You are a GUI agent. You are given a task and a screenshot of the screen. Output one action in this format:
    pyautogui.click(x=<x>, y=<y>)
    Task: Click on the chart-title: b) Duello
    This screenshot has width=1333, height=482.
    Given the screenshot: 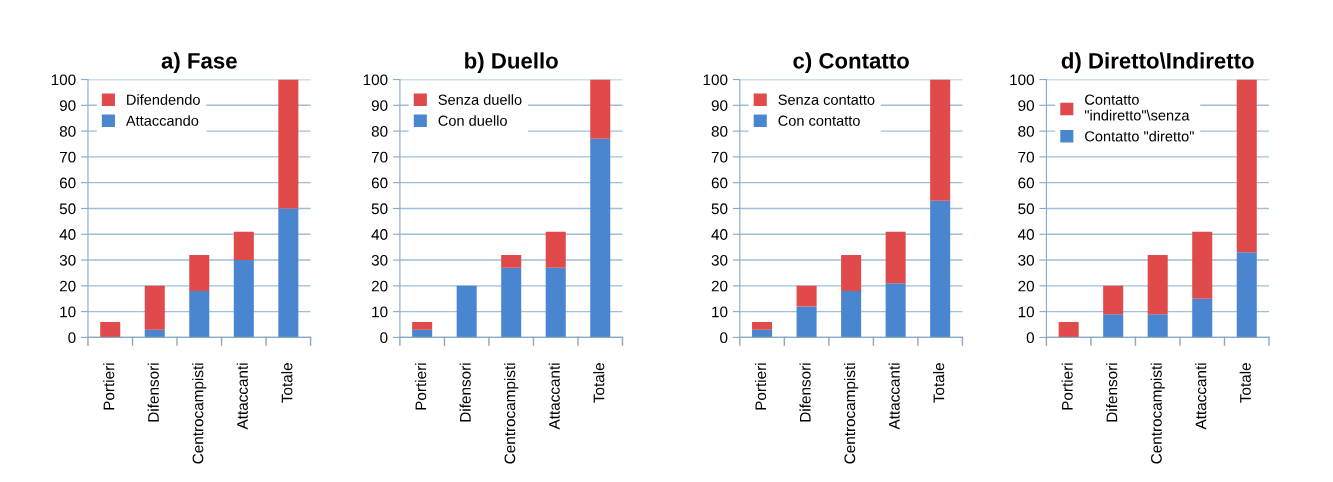 What is the action you would take?
    pyautogui.click(x=511, y=63)
    